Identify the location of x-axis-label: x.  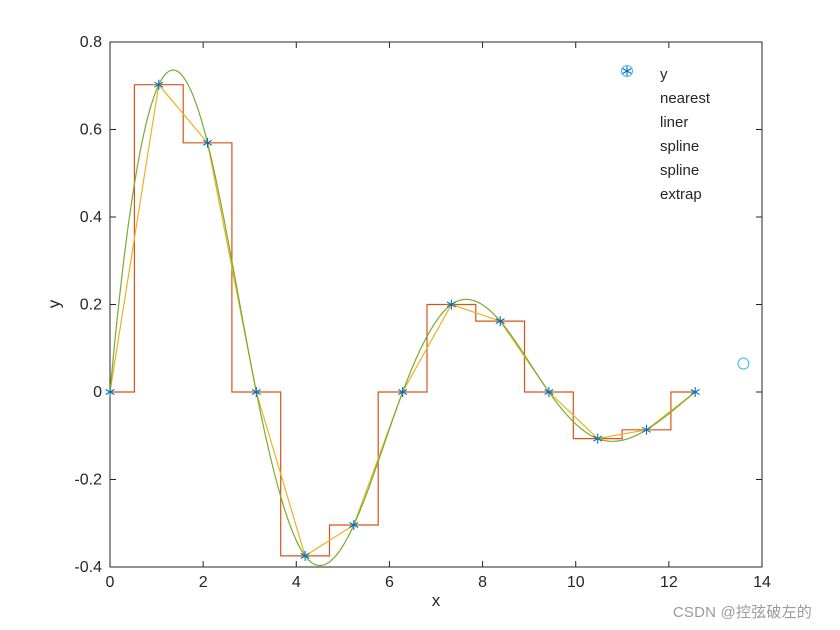
(436, 600).